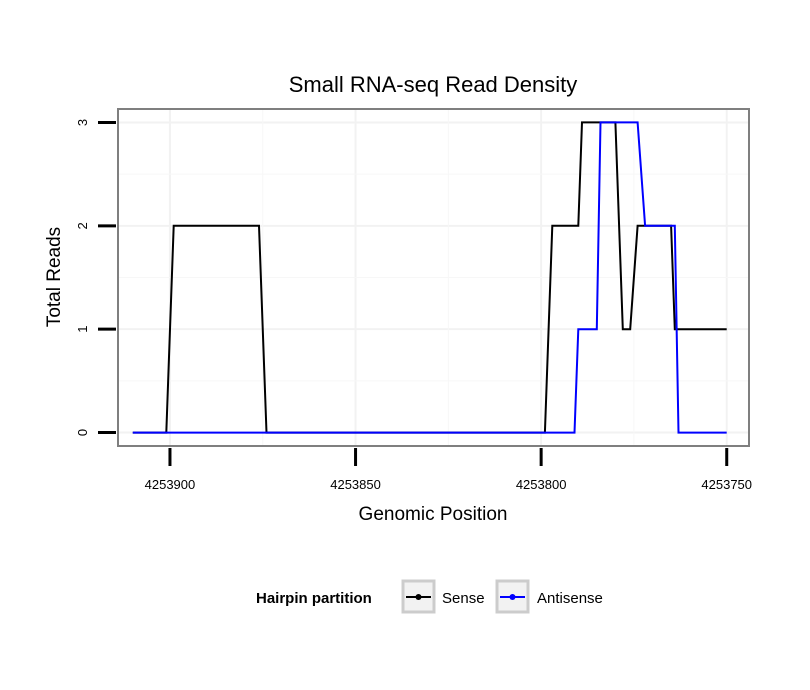 Image resolution: width=810 pixels, height=690 pixels. I want to click on legend-title: Hairpin partition, so click(314, 598).